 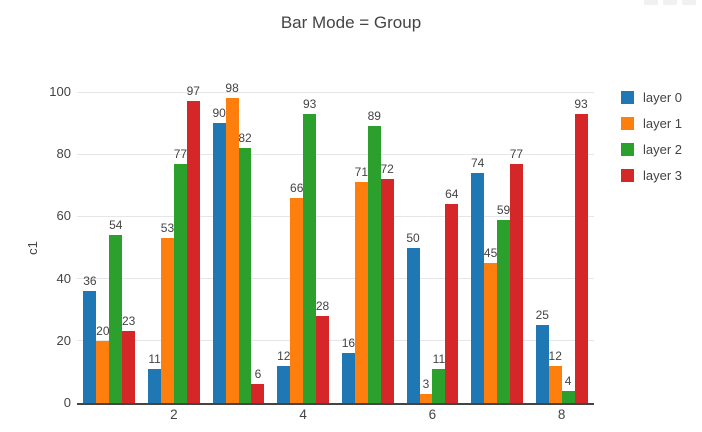 What do you see at coordinates (432, 414) in the screenshot?
I see `x-tick-label-6: 6` at bounding box center [432, 414].